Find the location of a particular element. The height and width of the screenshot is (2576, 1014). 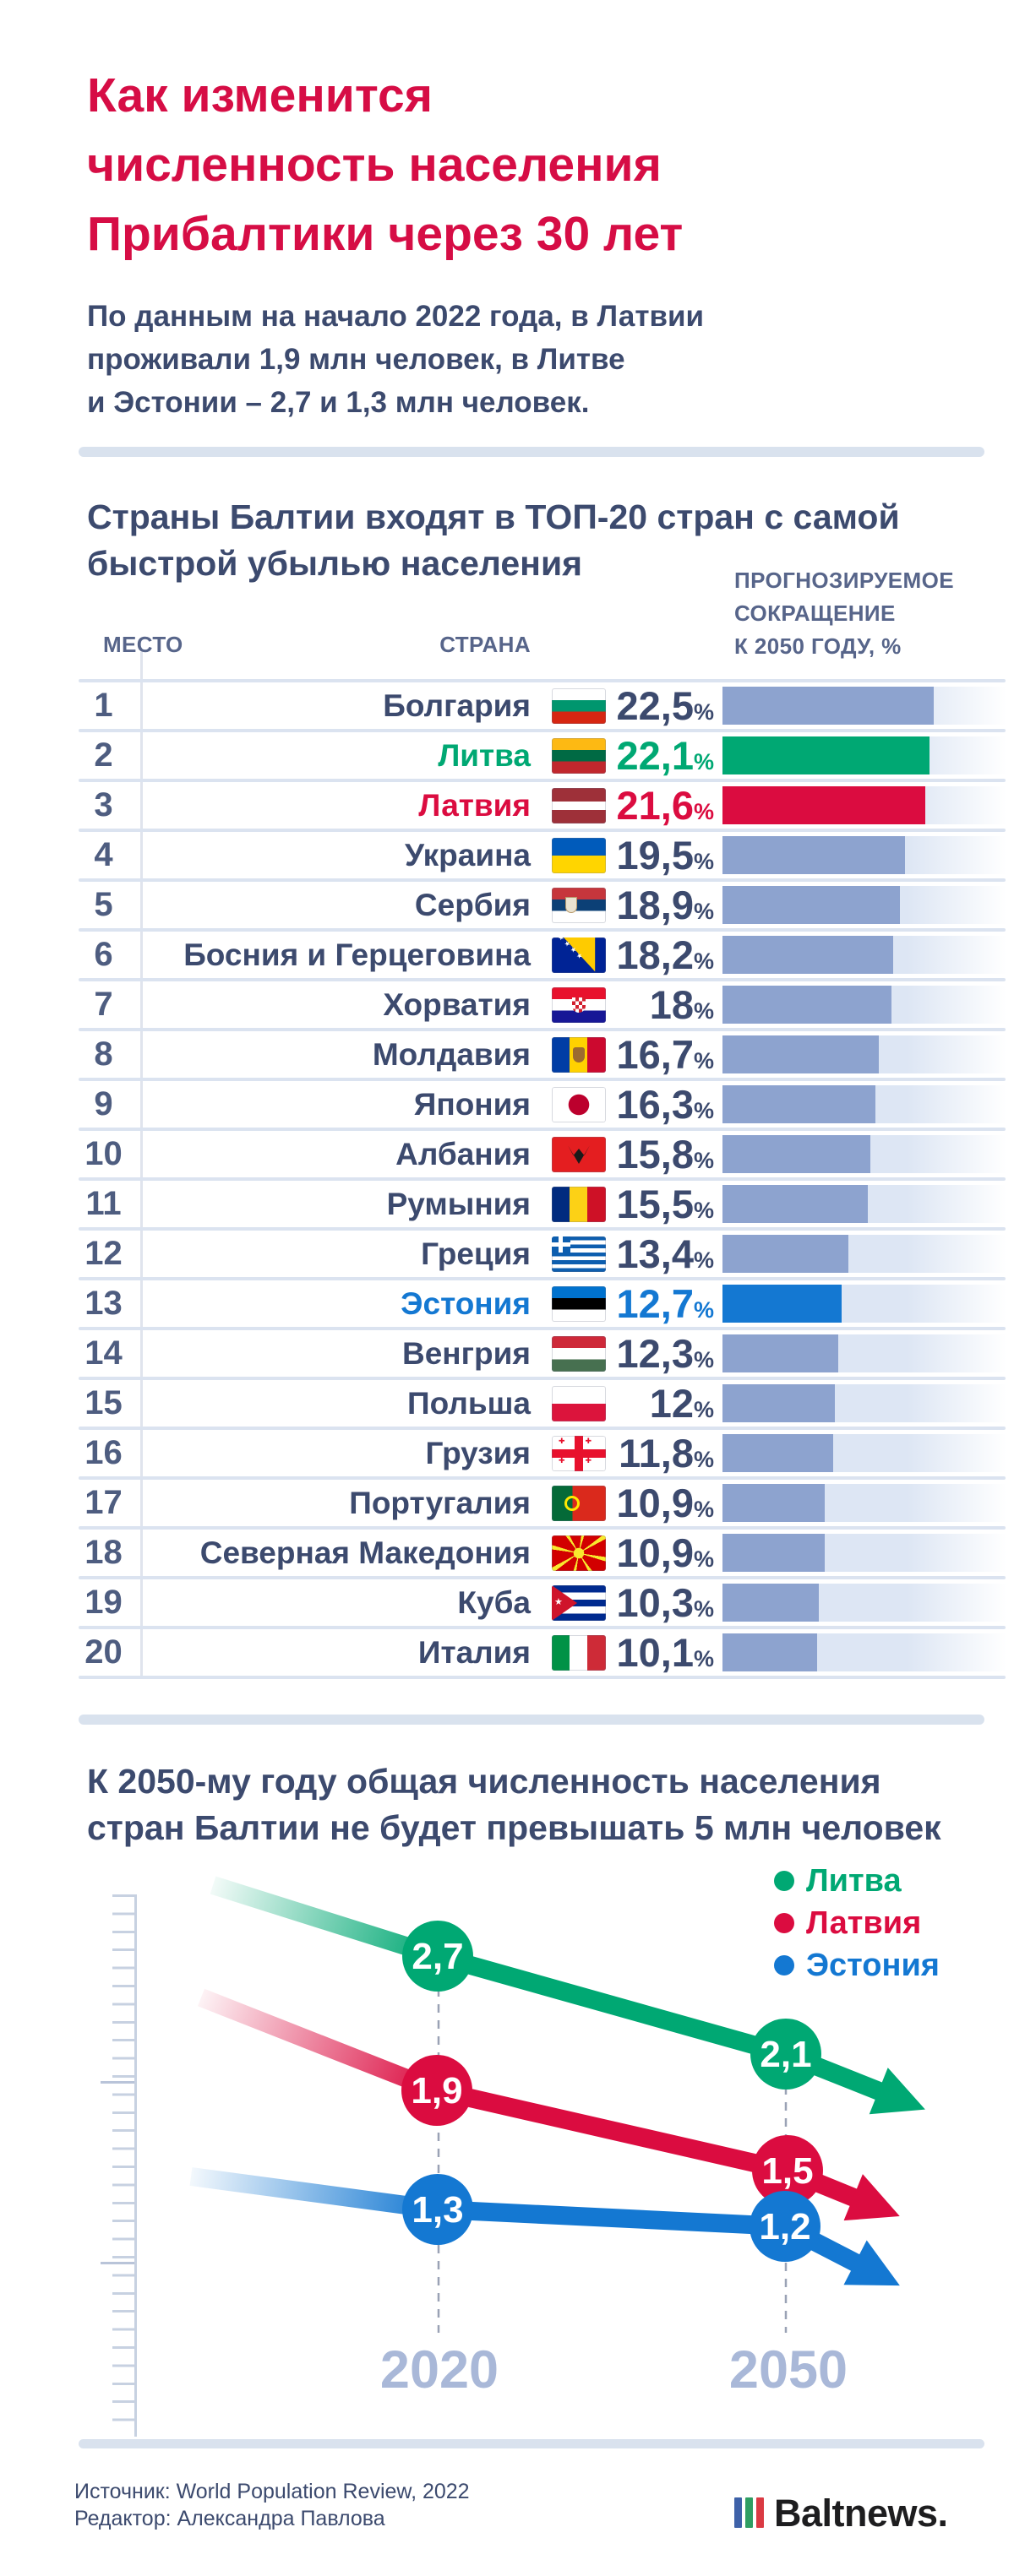

serbia-flag-icon is located at coordinates (579, 905).